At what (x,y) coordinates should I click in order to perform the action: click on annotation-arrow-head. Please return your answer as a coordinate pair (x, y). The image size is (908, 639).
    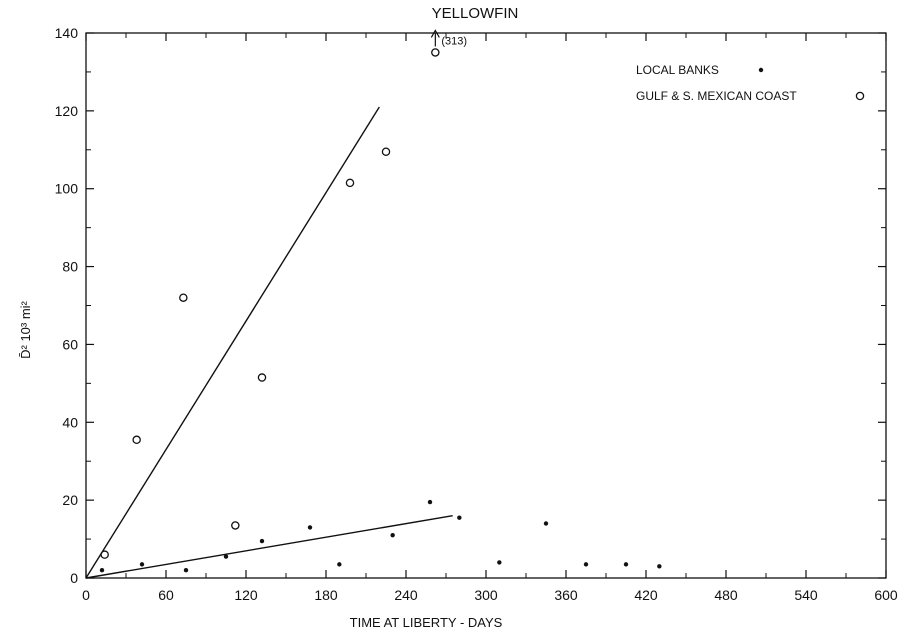
    Looking at the image, I should click on (435, 33).